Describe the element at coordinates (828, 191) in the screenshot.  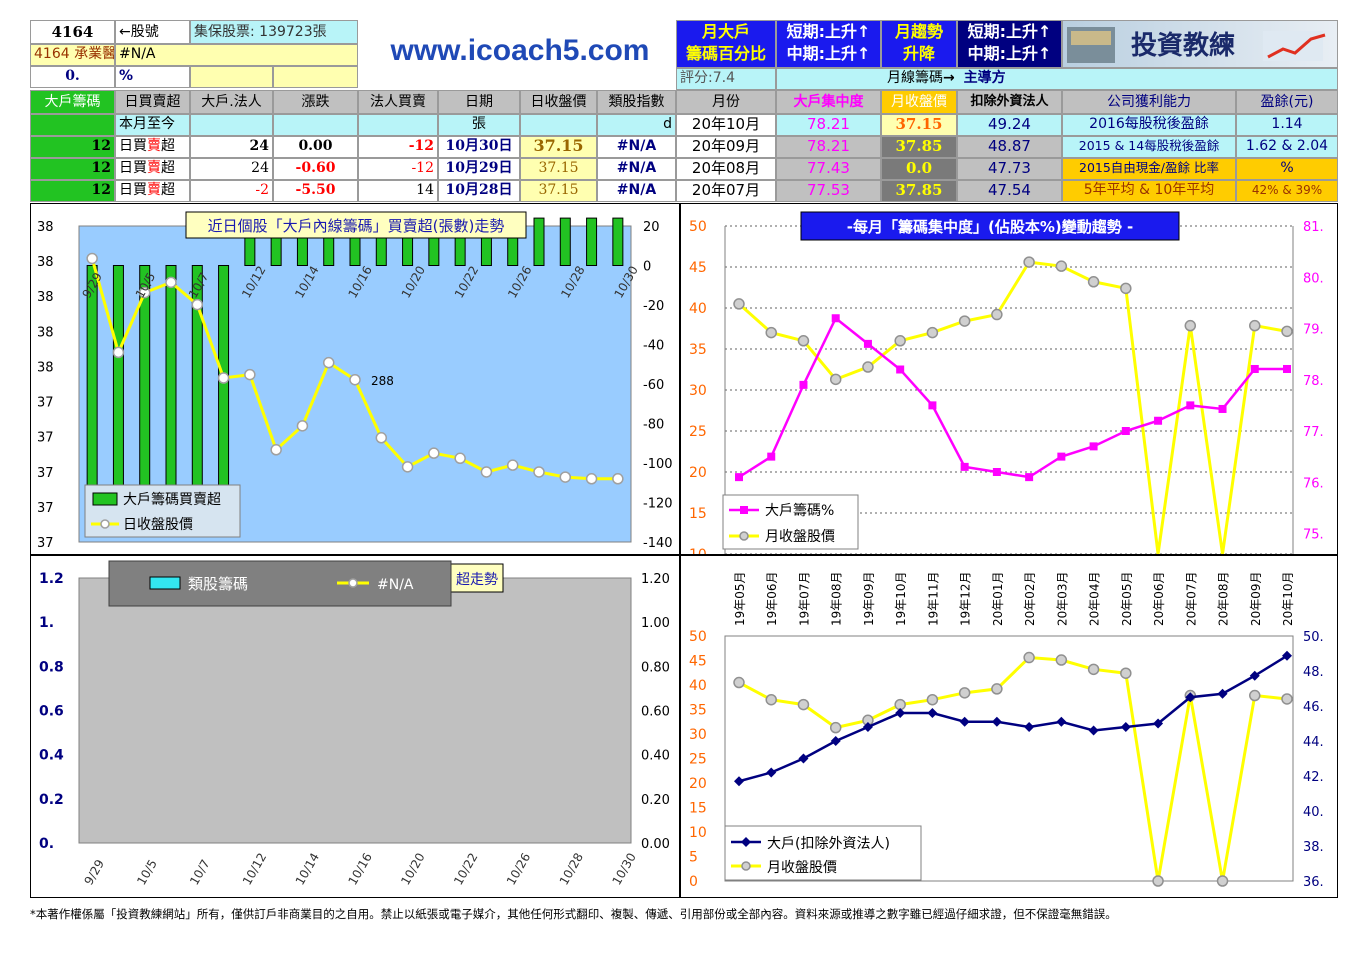
I see `concentration-cell: 77.53` at that location.